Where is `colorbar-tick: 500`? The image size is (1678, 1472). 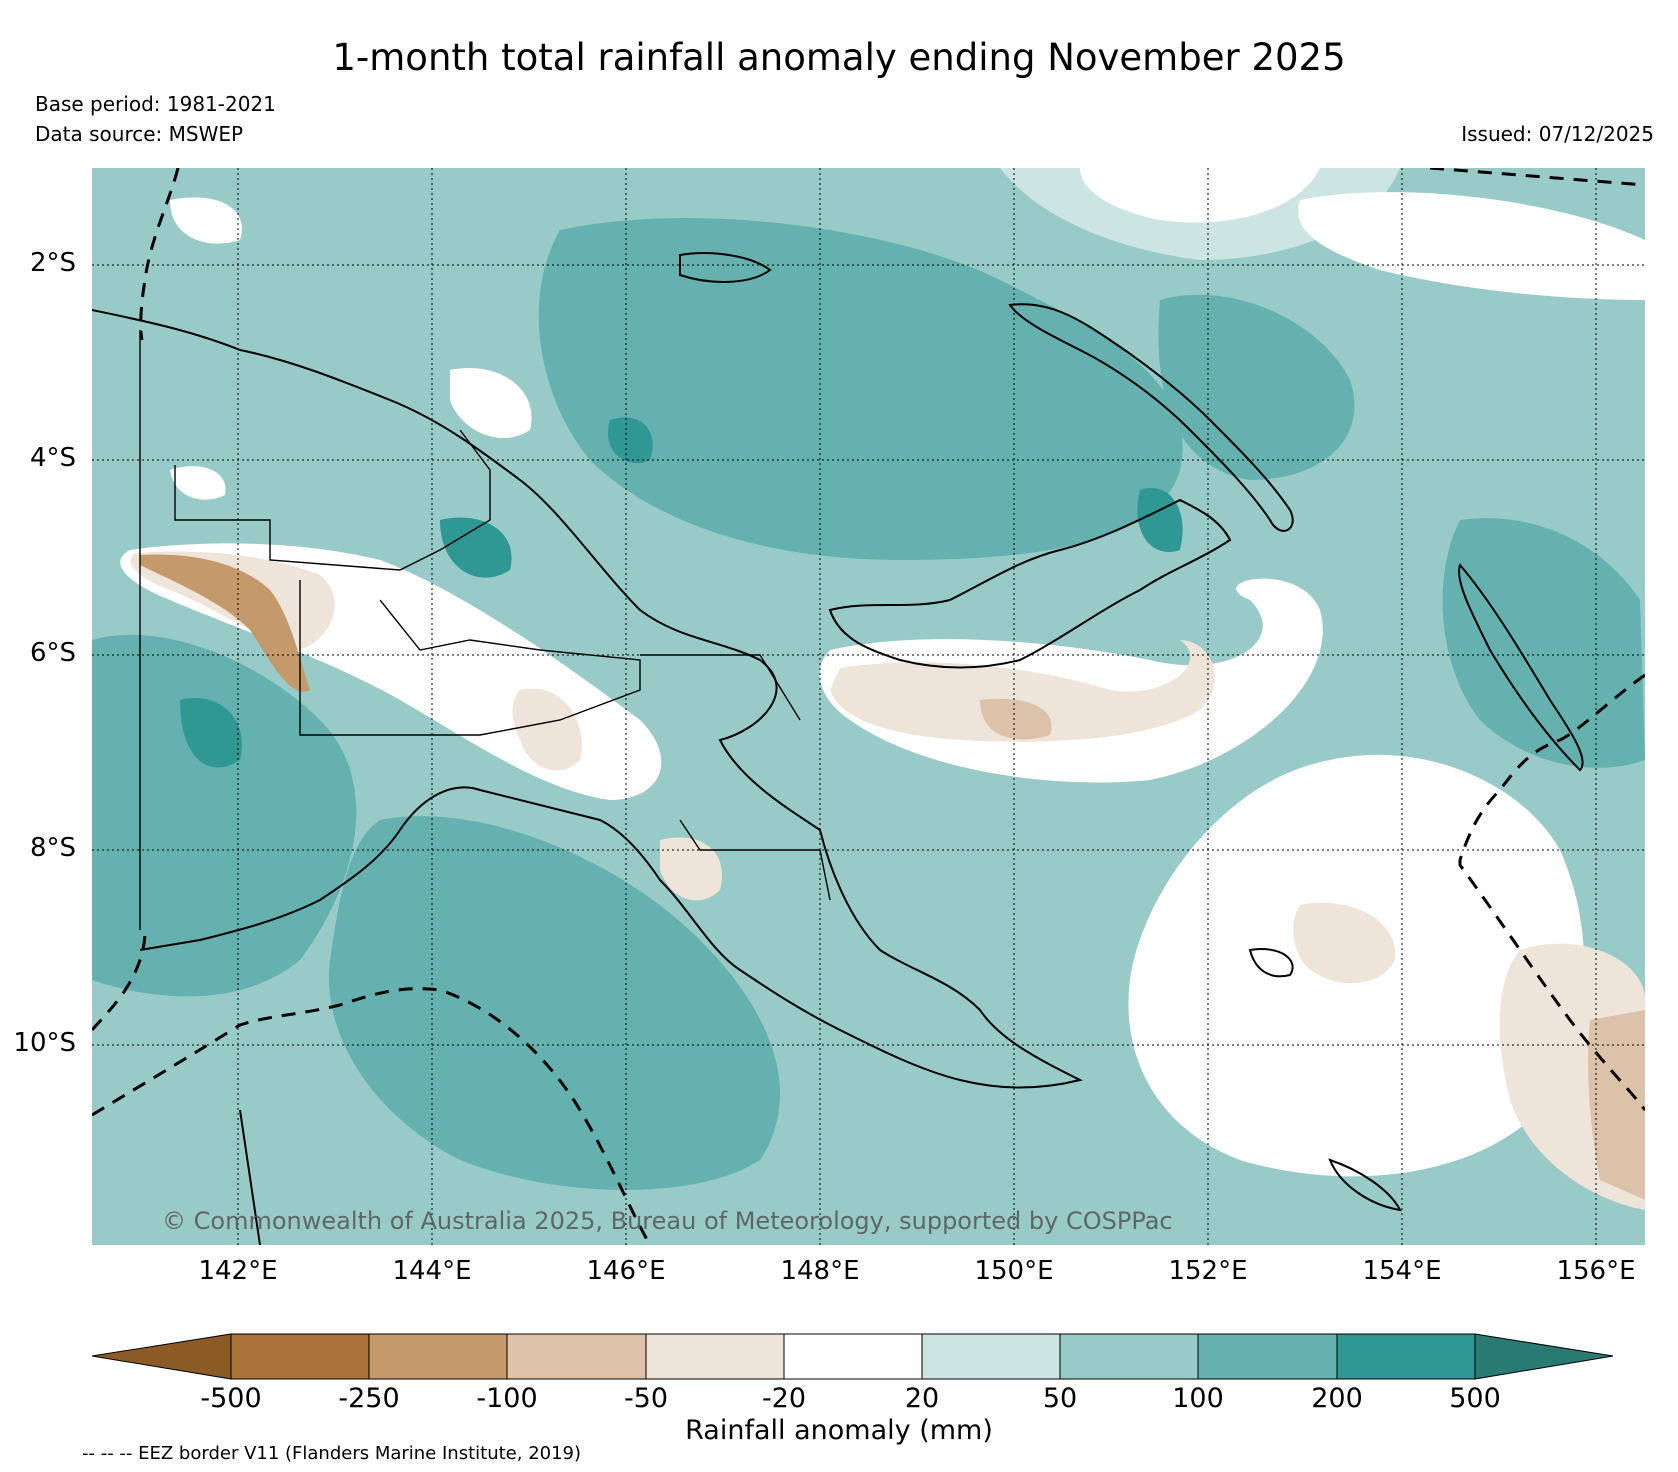 colorbar-tick: 500 is located at coordinates (1475, 1398).